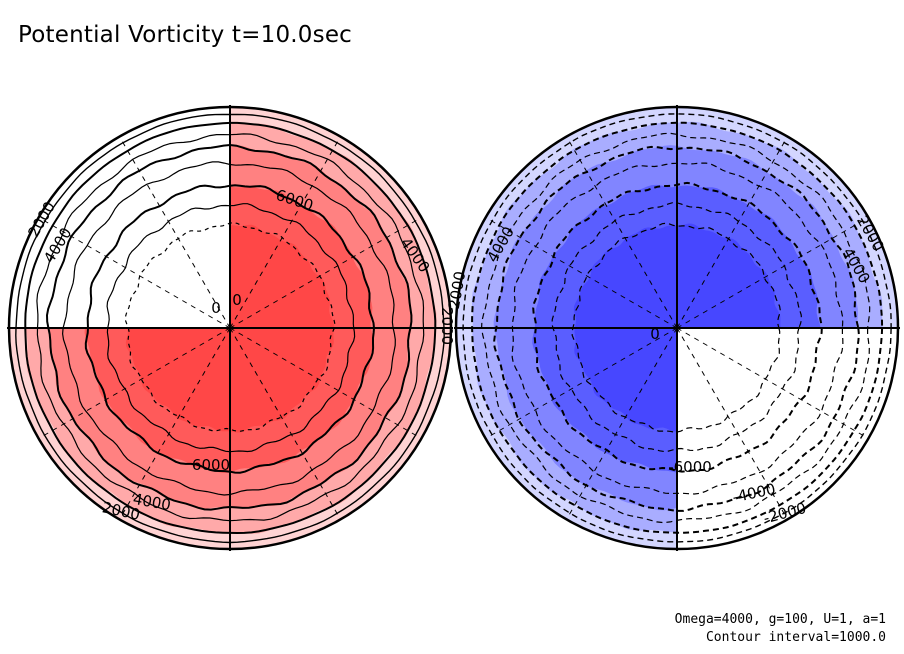  I want to click on contour-label: 2000, so click(447, 326).